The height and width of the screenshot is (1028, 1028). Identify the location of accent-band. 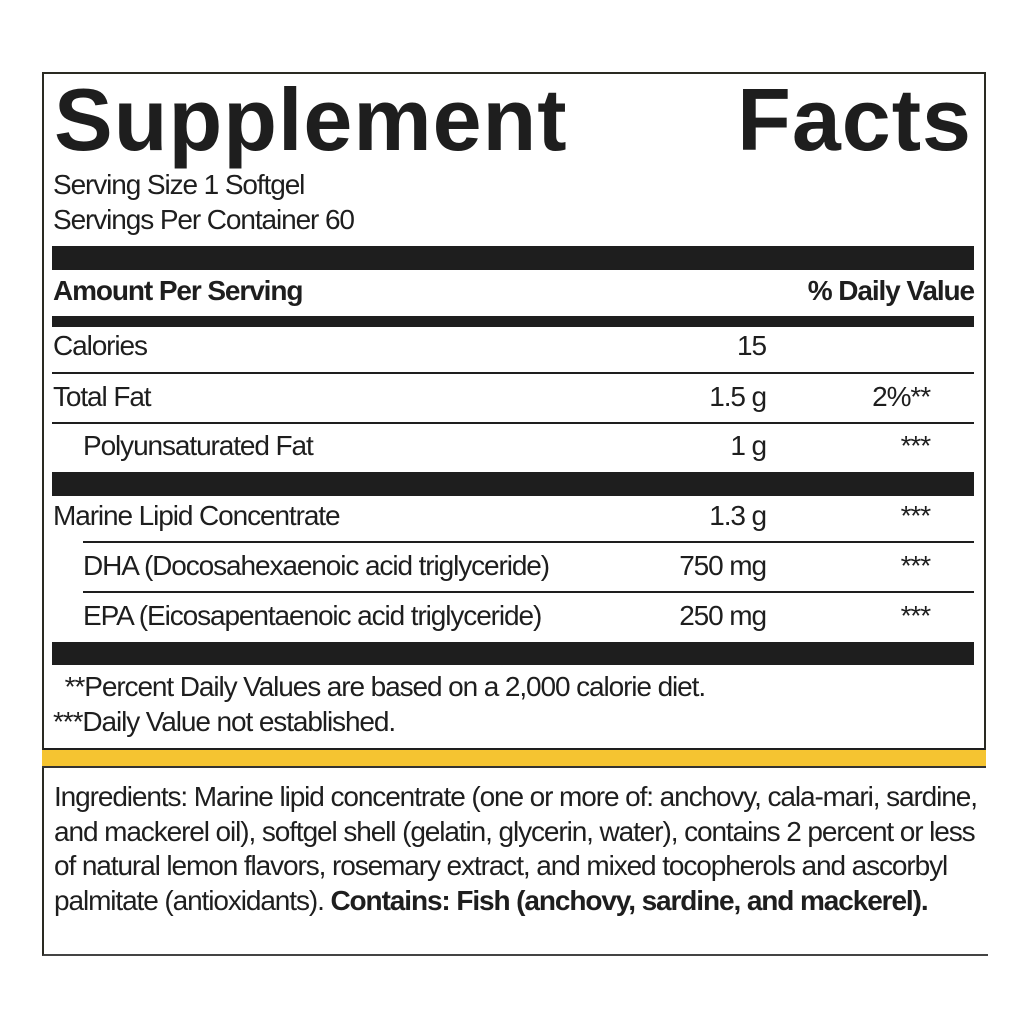
(514, 759).